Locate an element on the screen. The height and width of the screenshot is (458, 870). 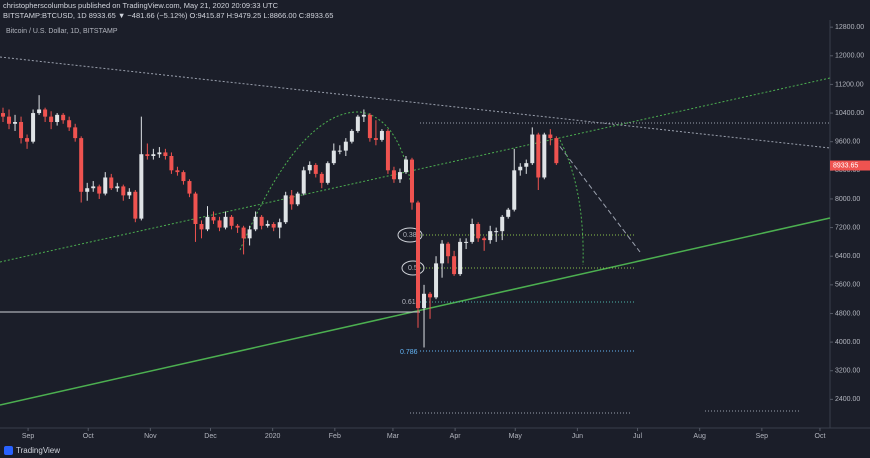
x-tick-label: Apr is located at coordinates (456, 436).